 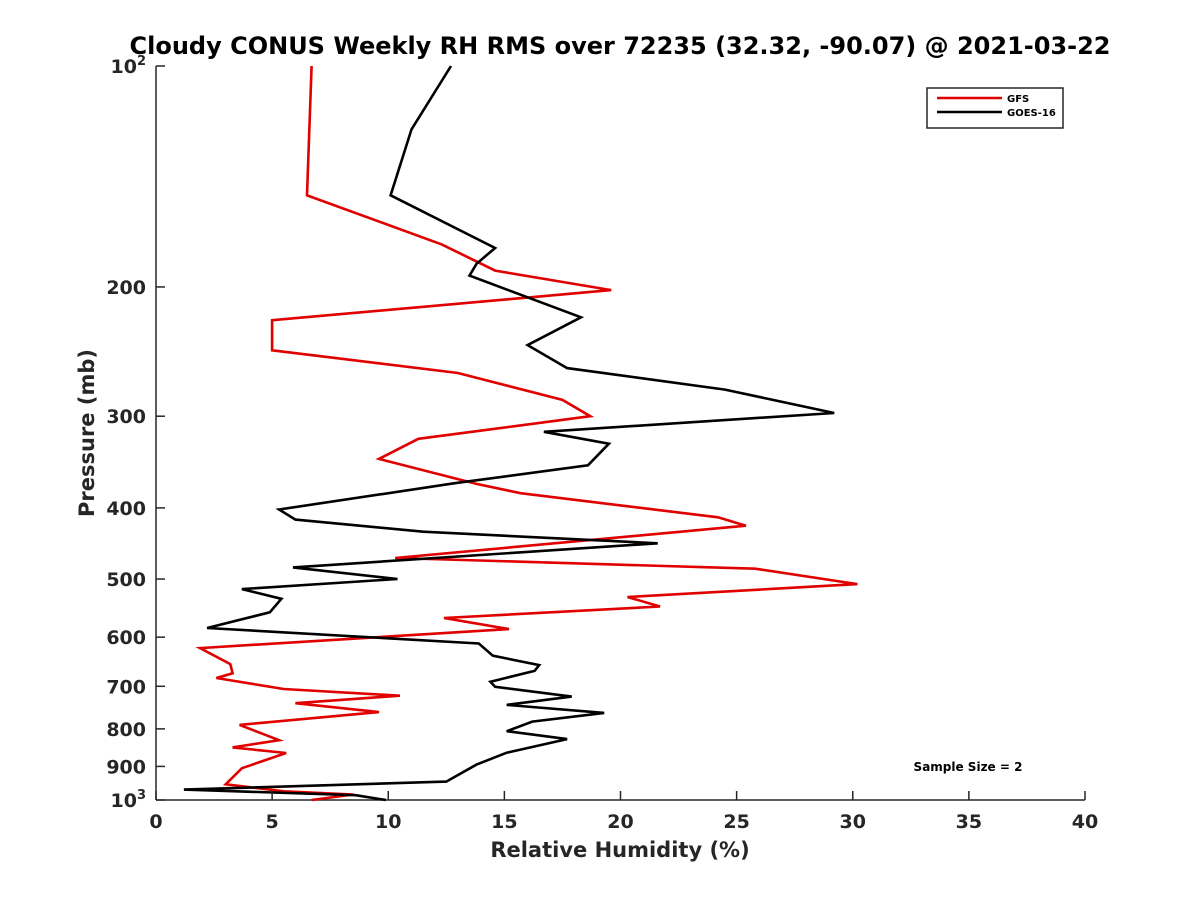 I want to click on legend-label: GOES-16, so click(x=1031, y=113).